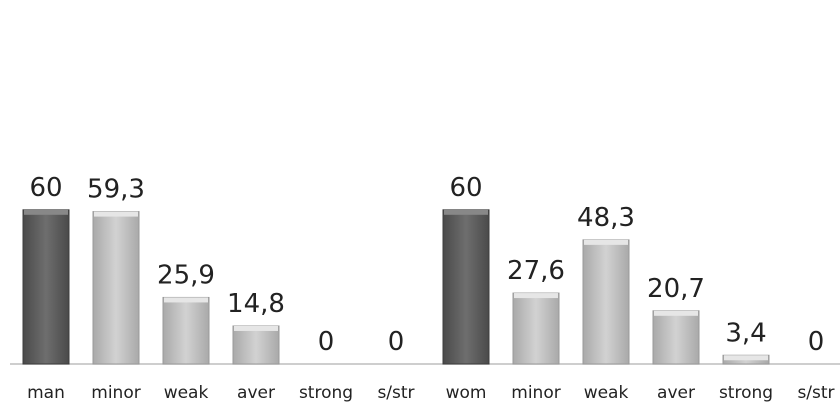  Describe the element at coordinates (465, 188) in the screenshot. I see `value-label-6: 60` at that location.